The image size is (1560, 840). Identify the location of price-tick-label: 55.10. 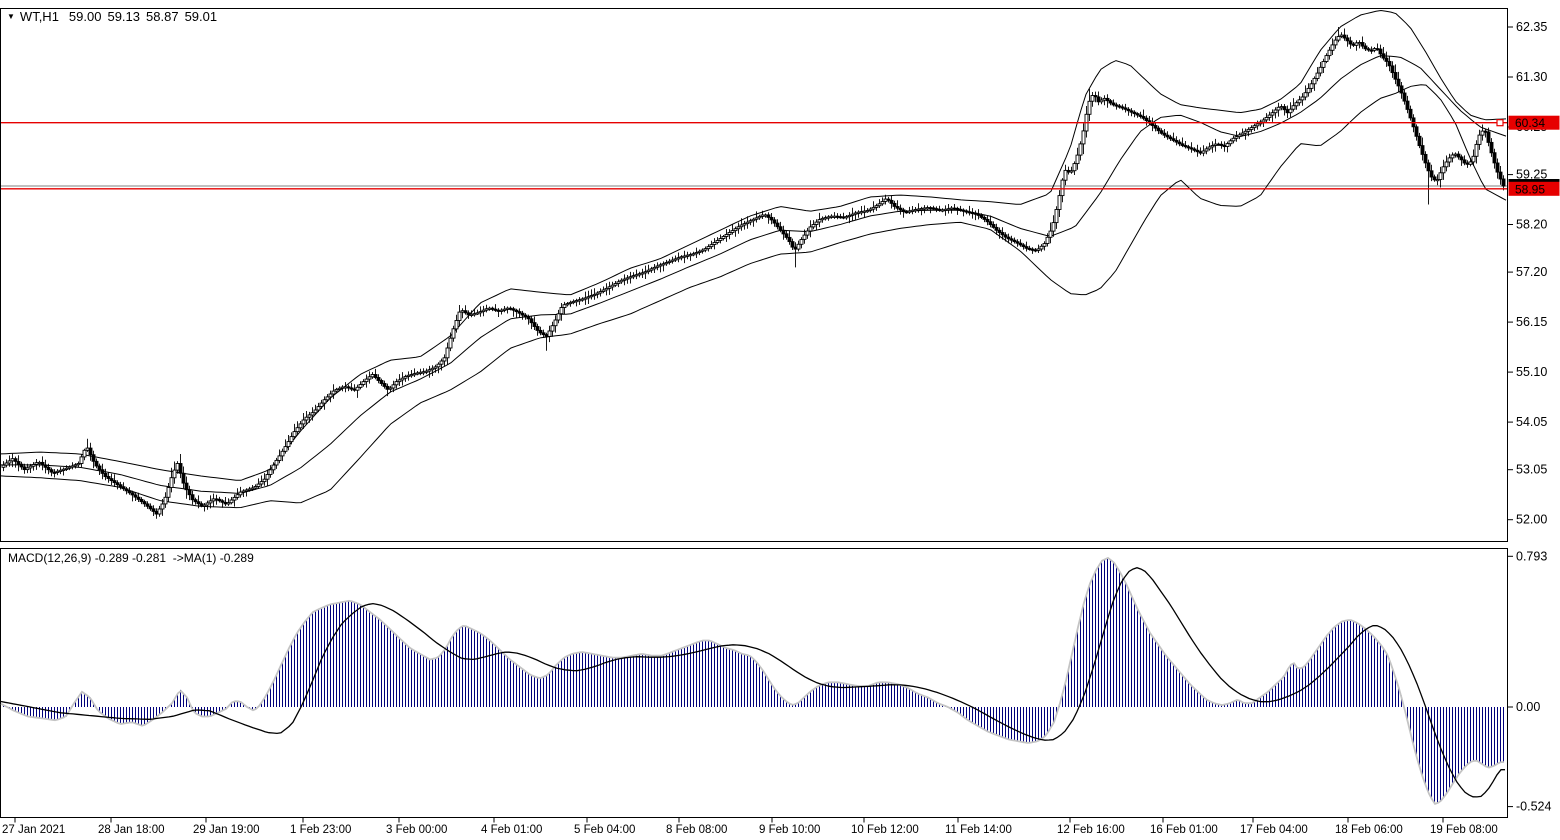
(1531, 372).